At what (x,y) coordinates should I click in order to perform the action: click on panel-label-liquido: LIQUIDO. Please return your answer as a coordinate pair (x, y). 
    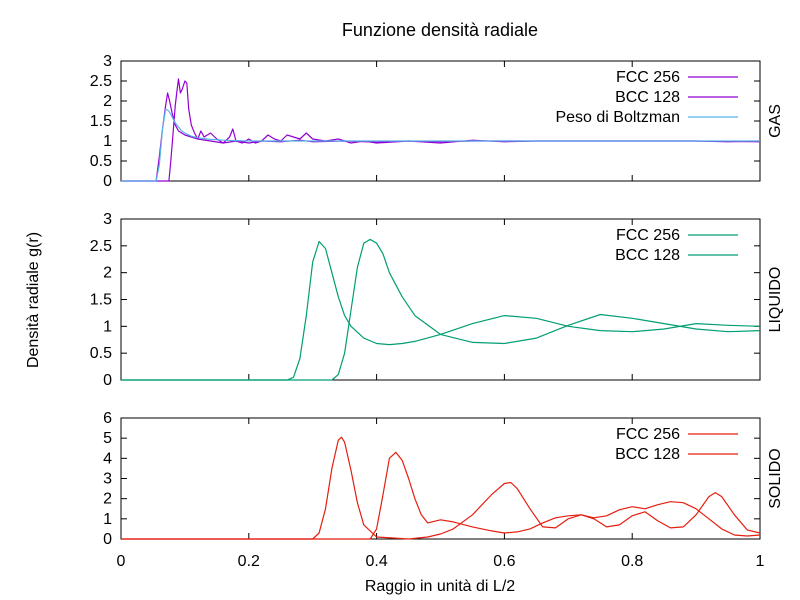
    Looking at the image, I should click on (775, 300).